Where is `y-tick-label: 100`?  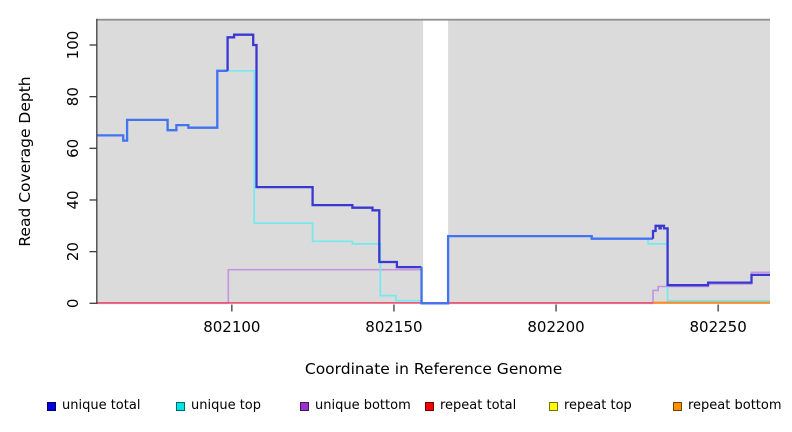 y-tick-label: 100 is located at coordinates (73, 45).